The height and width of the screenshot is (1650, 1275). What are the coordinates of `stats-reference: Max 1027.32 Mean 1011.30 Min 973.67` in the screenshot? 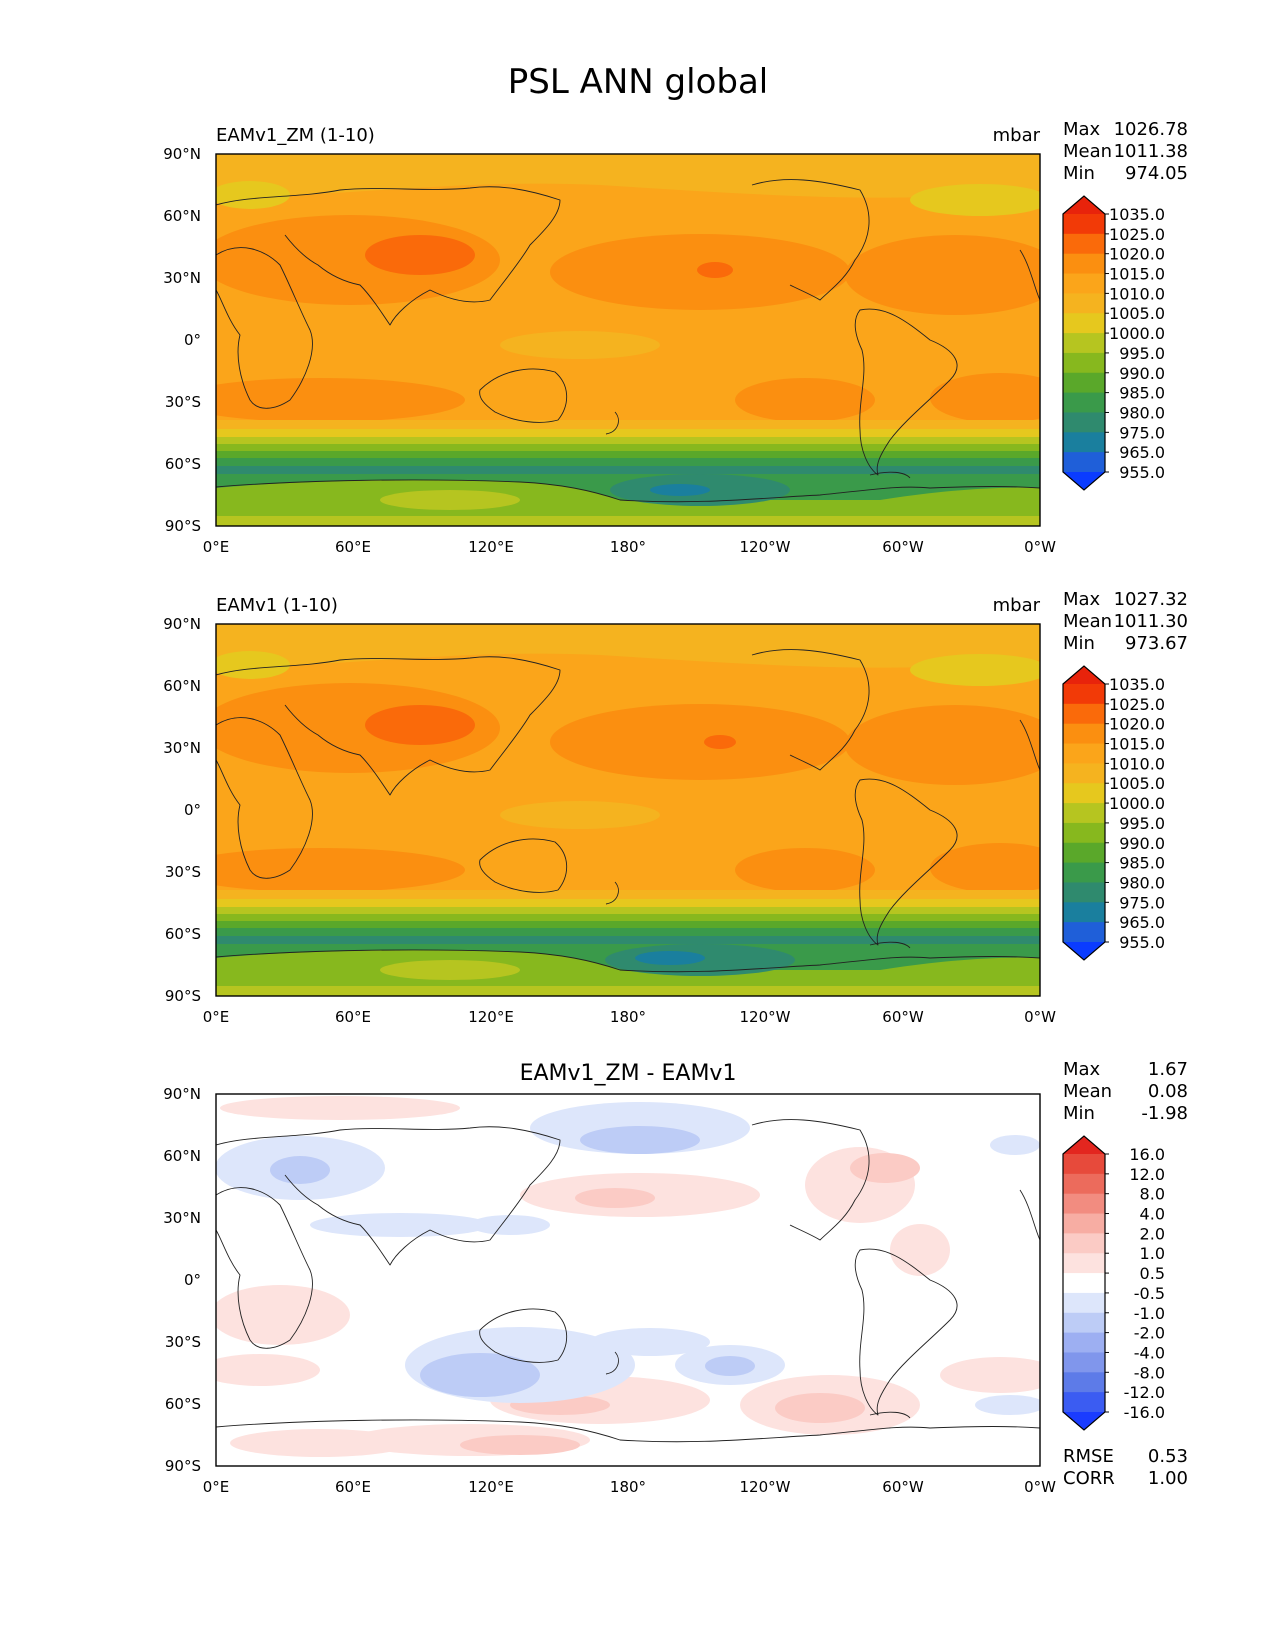 It's located at (1125, 621).